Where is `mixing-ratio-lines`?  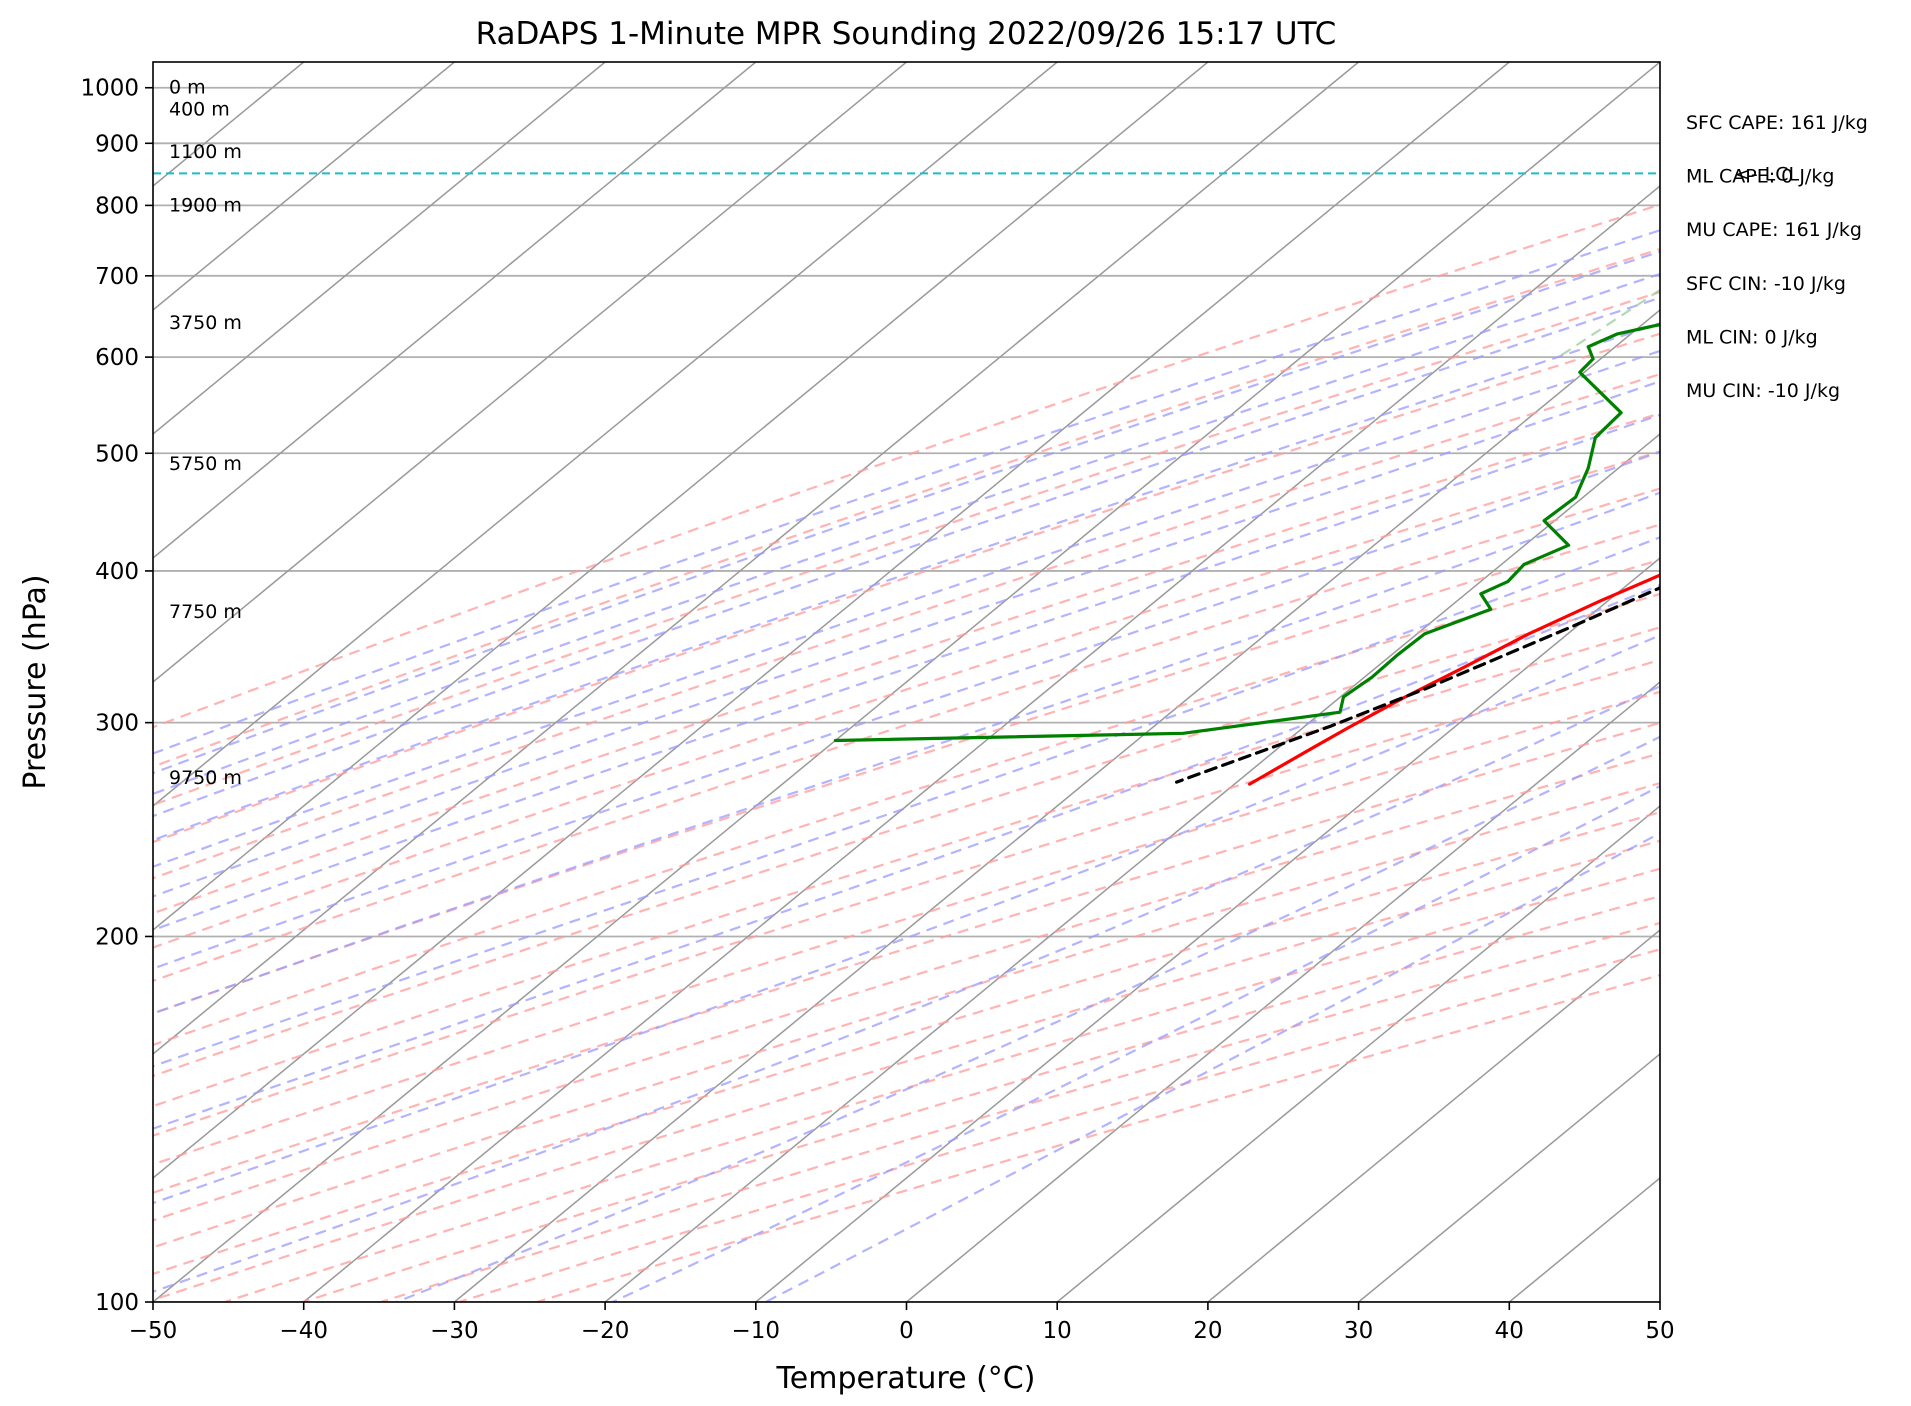
mixing-ratio-lines is located at coordinates (1608, 323).